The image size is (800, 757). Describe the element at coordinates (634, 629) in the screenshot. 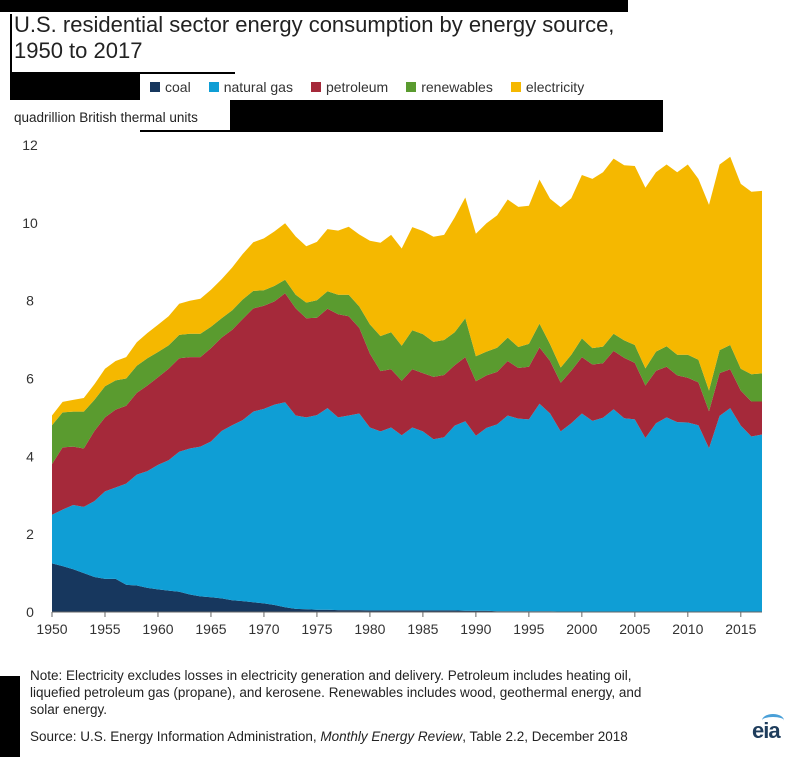

I see `x-tick-label: 2005` at that location.